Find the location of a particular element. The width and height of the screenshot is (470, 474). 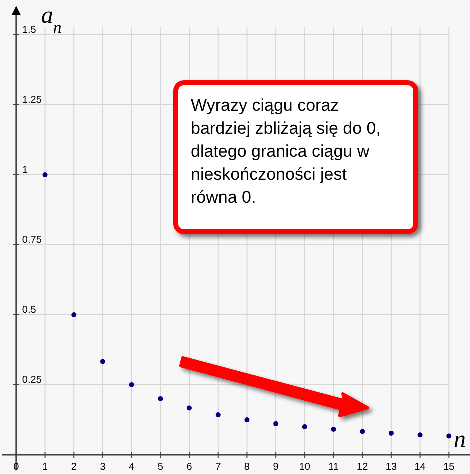

x-tick-label: 15 is located at coordinates (450, 467).